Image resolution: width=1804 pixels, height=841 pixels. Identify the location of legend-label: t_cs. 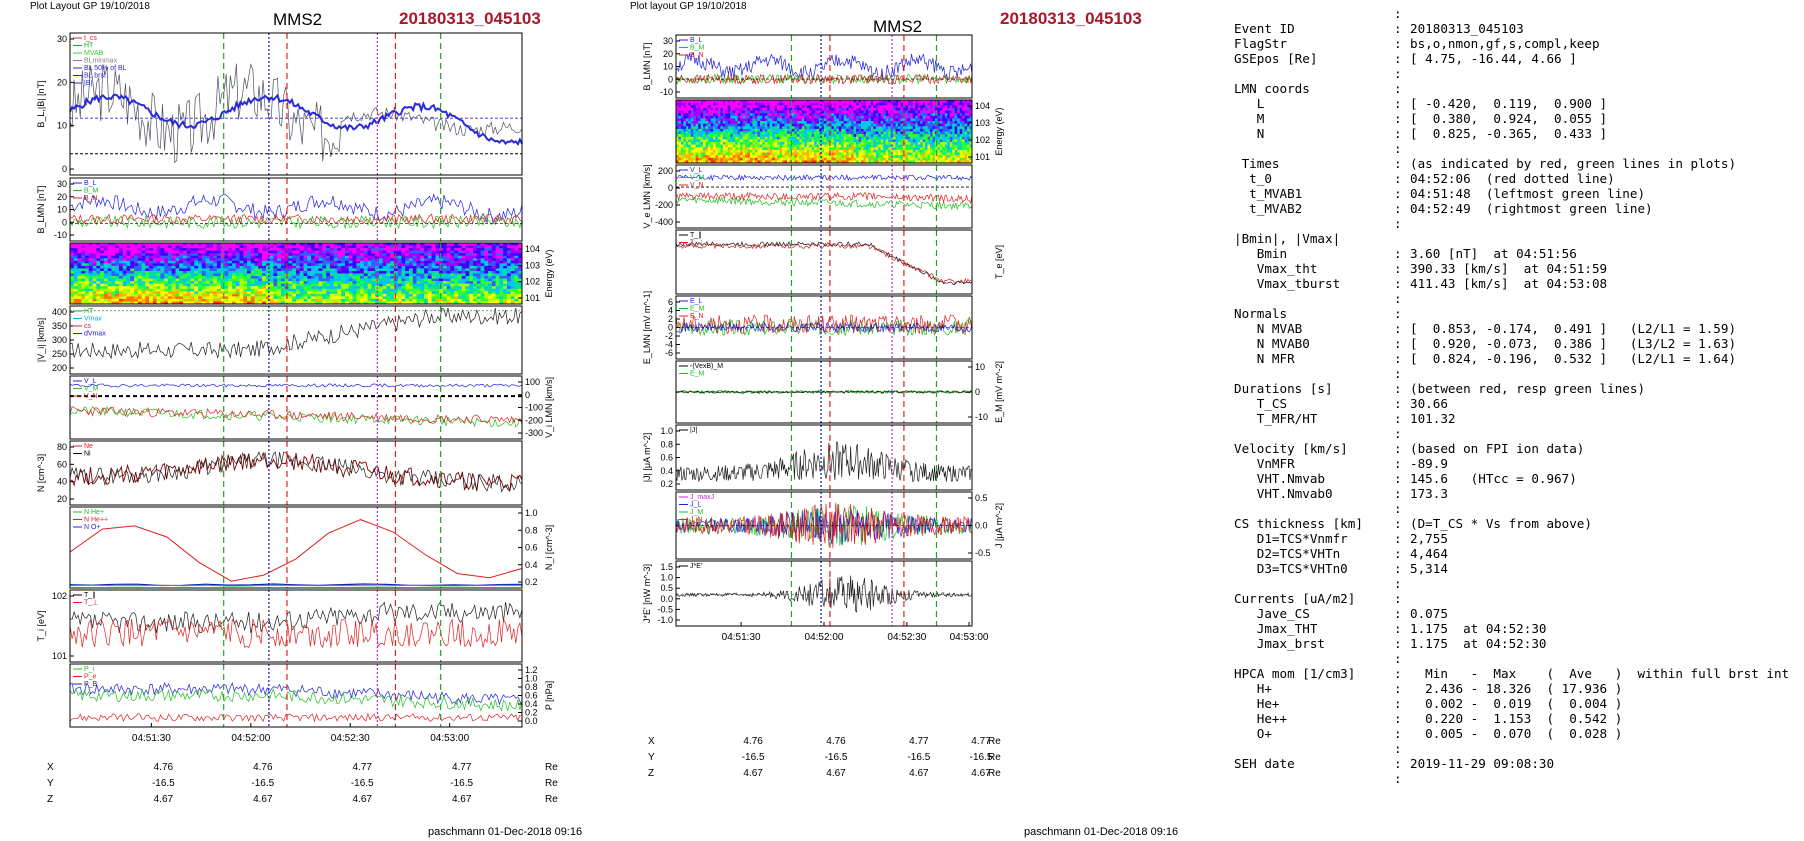
(90, 38).